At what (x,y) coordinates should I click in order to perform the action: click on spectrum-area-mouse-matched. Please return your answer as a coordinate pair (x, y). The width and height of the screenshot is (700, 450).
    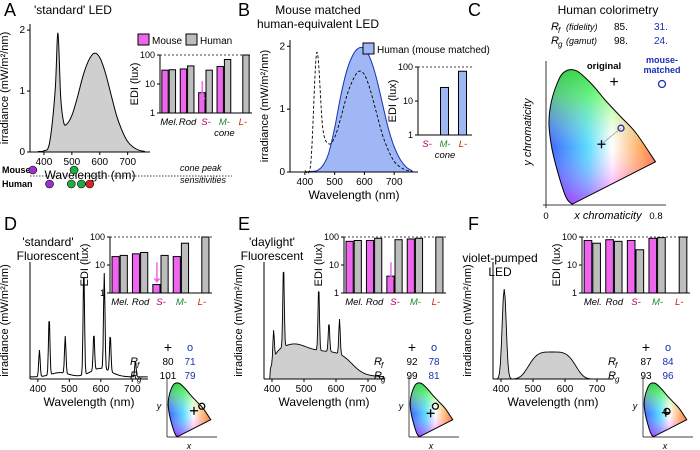
    Looking at the image, I should click on (358, 109).